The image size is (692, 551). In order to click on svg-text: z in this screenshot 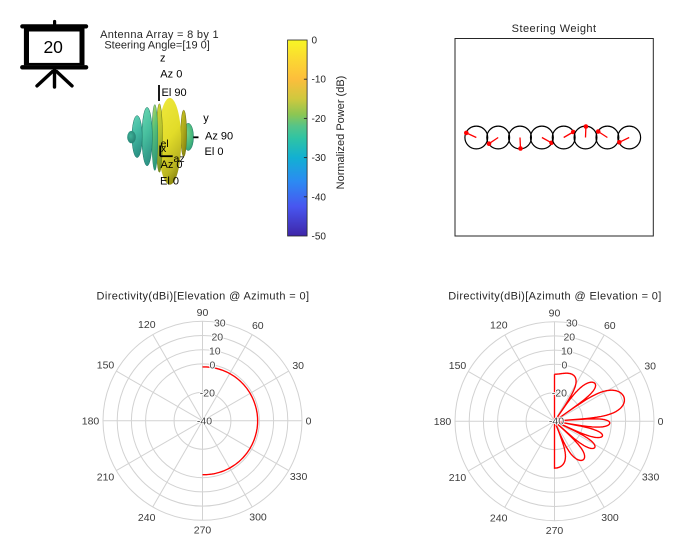, I will do `click(163, 59)`.